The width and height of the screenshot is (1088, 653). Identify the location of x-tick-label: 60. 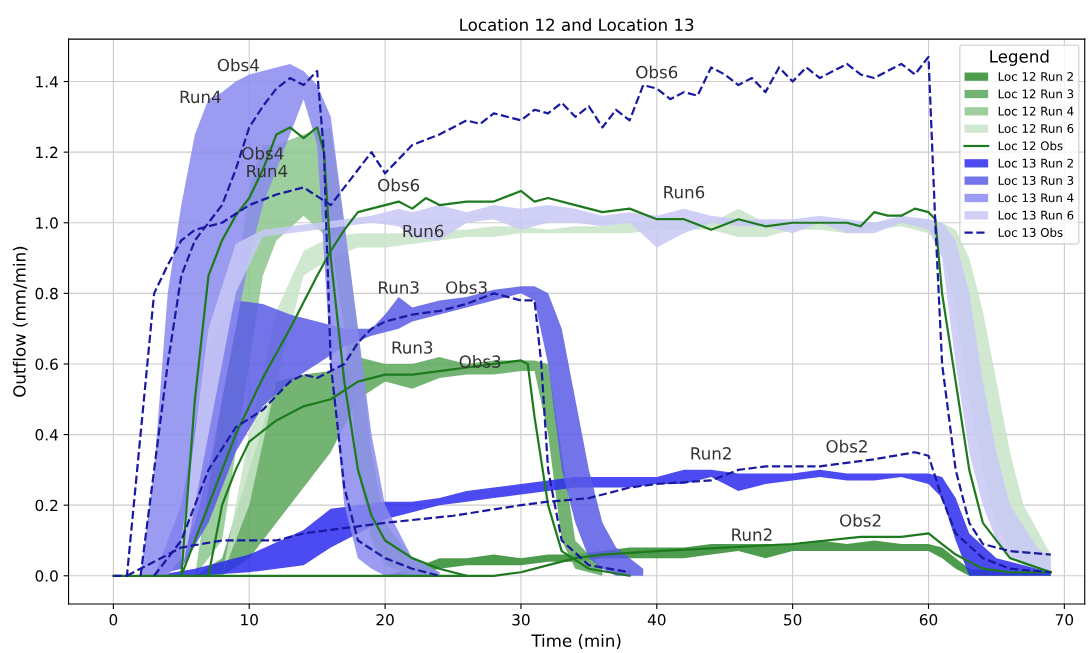
(928, 620).